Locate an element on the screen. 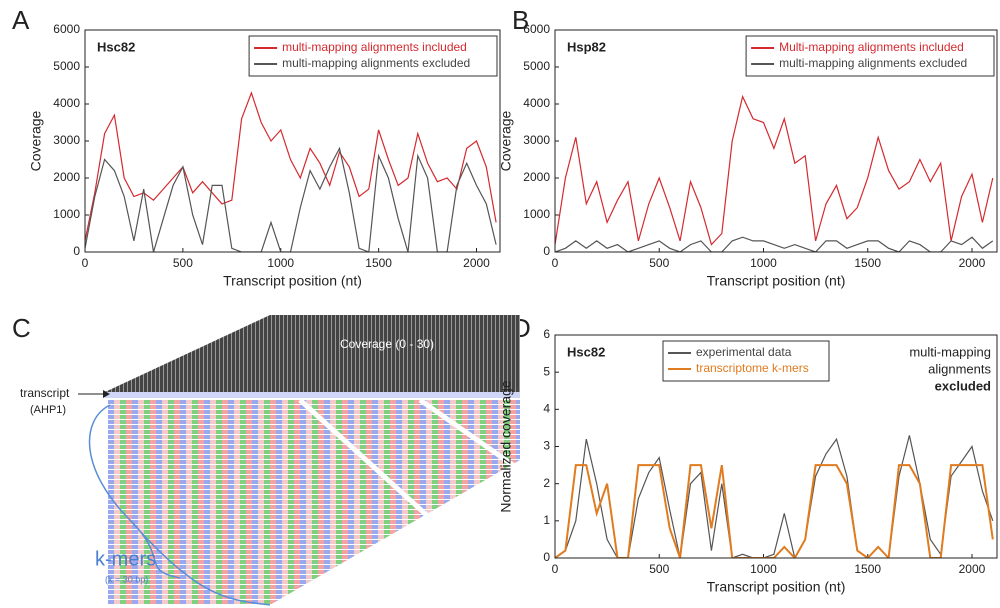 Image resolution: width=1000 pixels, height=608 pixels. legend-entry: transcriptome k-mers is located at coordinates (752, 368).